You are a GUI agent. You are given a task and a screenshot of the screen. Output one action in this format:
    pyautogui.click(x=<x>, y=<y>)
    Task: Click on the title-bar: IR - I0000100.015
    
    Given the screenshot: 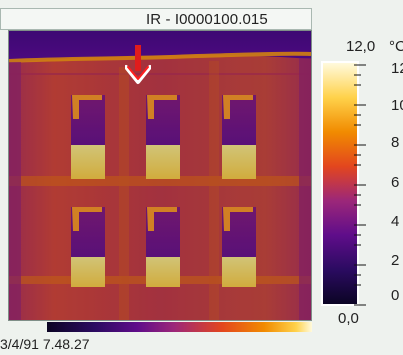 What is the action you would take?
    pyautogui.click(x=156, y=19)
    